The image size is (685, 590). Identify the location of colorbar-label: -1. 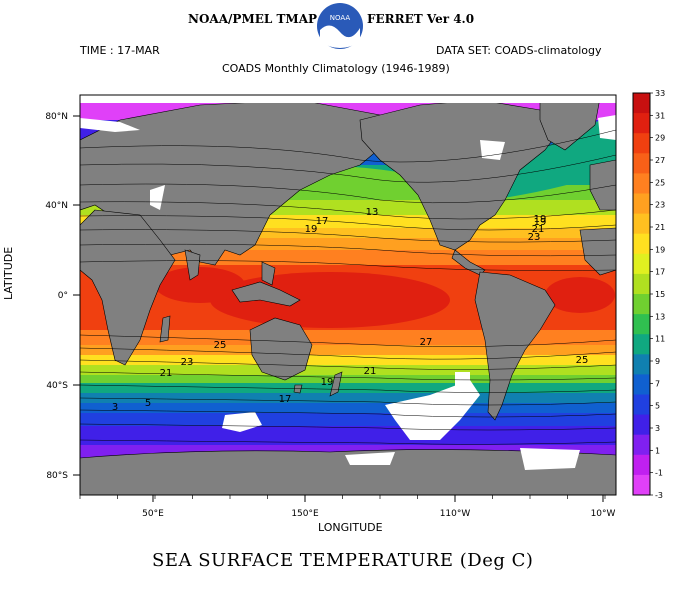
(659, 473).